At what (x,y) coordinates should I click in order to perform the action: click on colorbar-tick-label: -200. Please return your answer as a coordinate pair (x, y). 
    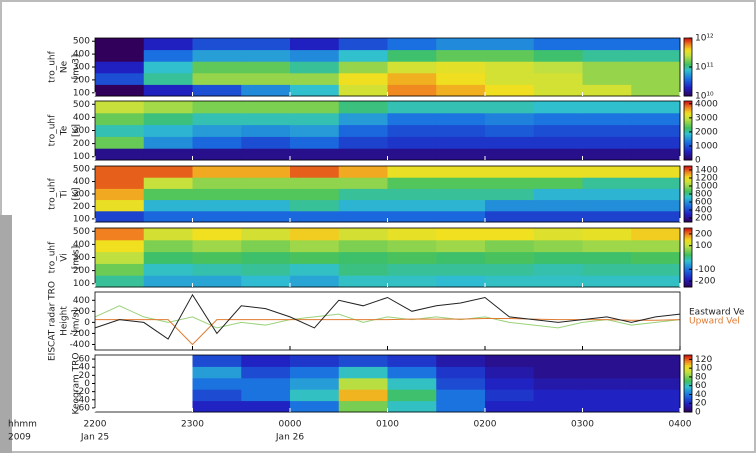
    Looking at the image, I should click on (705, 282).